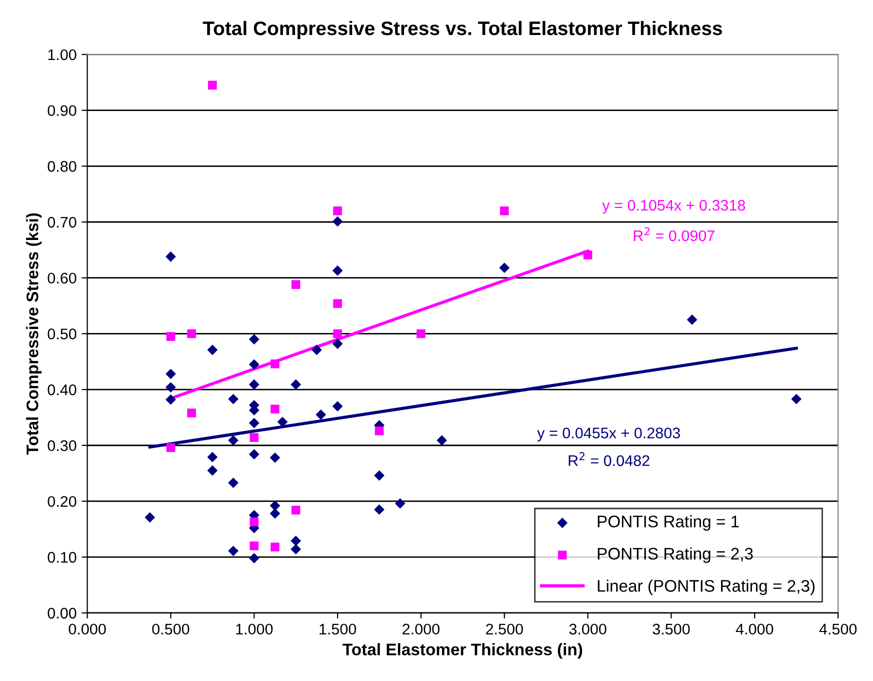  Describe the element at coordinates (587, 629) in the screenshot. I see `x-tick-label: 3.000` at that location.